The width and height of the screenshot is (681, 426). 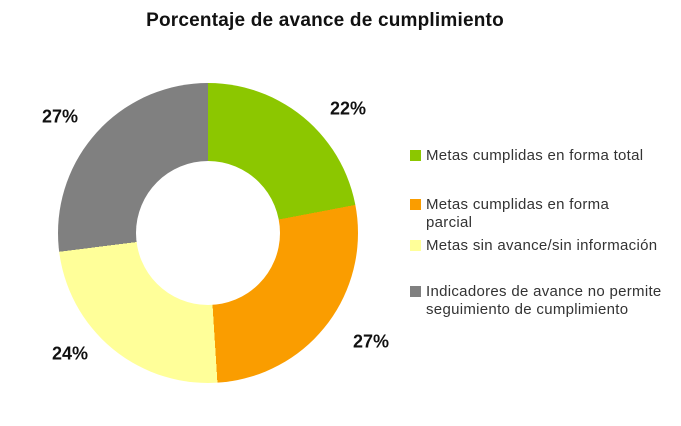 I want to click on slice-label-metas-cumplidas-total: 22%, so click(x=348, y=108).